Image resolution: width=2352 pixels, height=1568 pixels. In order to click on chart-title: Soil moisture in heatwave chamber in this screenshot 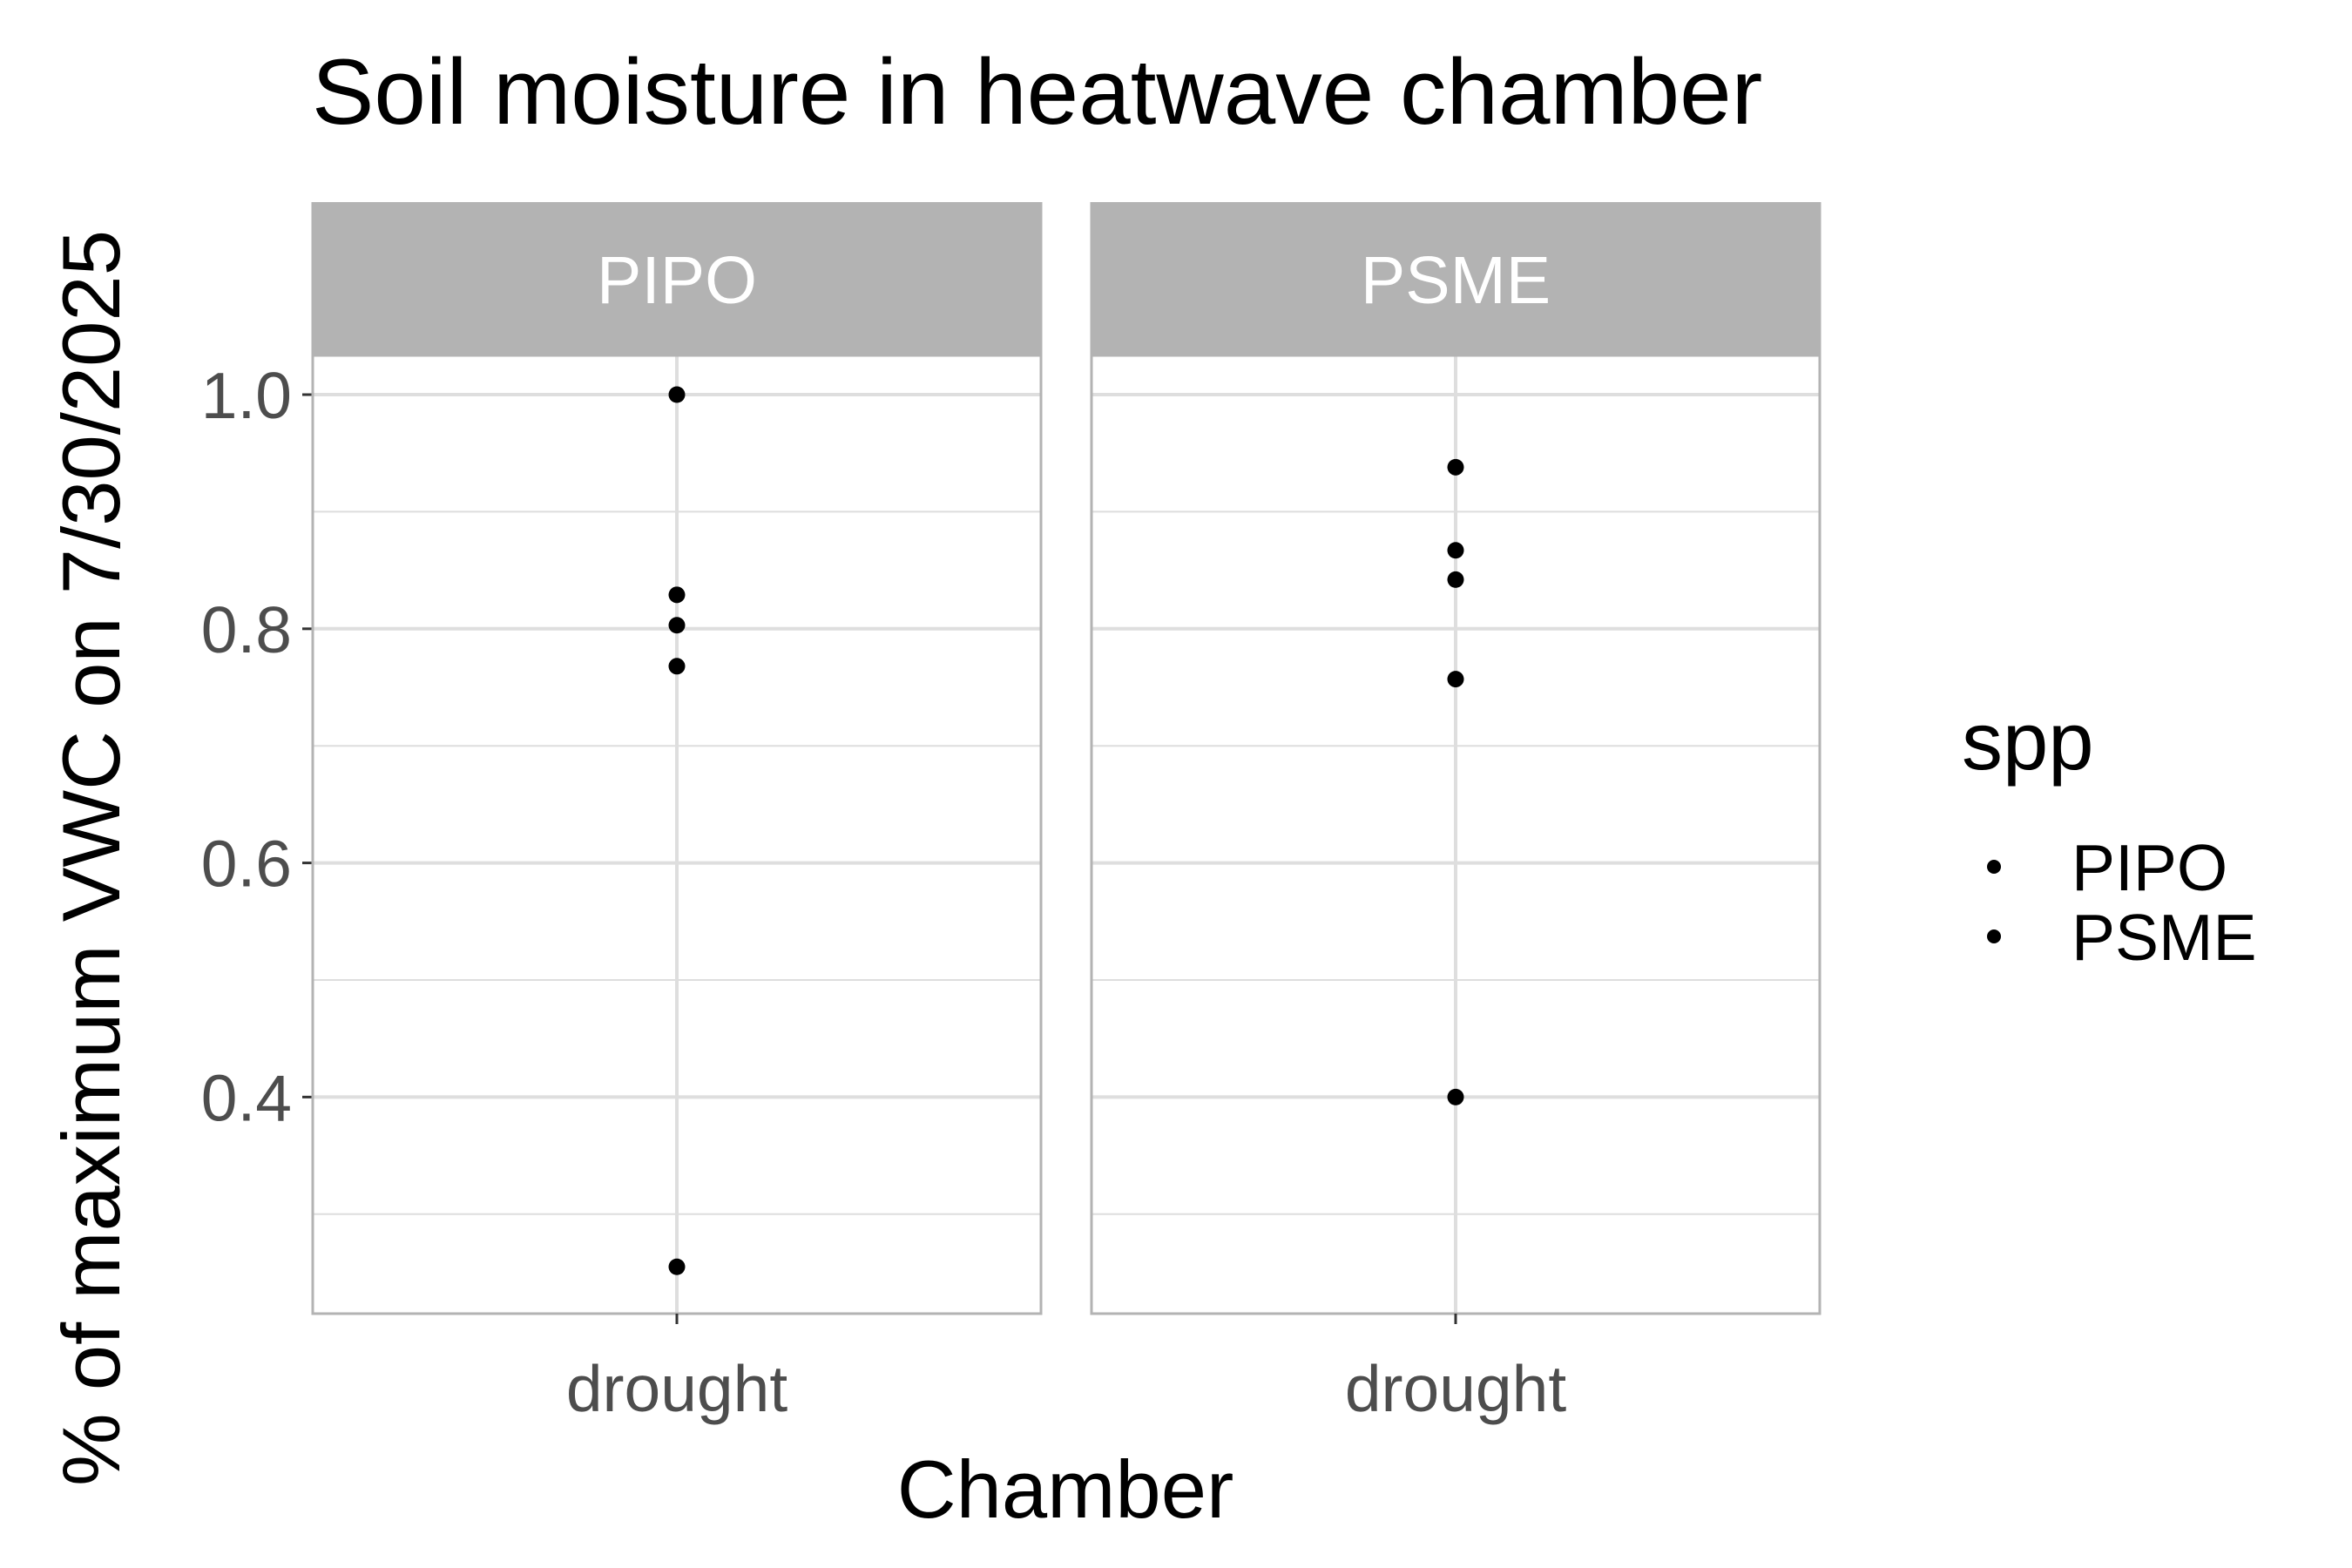, I will do `click(1037, 91)`.